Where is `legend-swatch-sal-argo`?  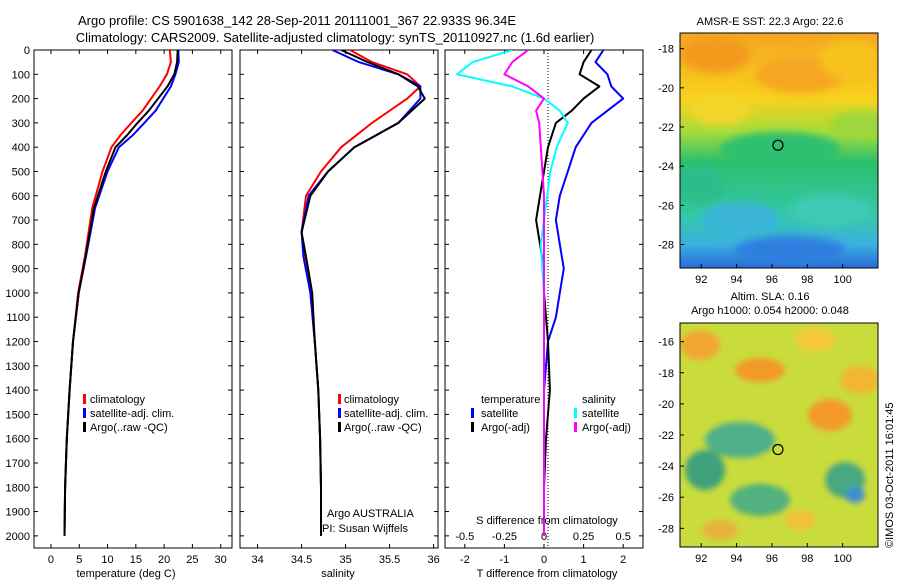 legend-swatch-sal-argo is located at coordinates (575, 427).